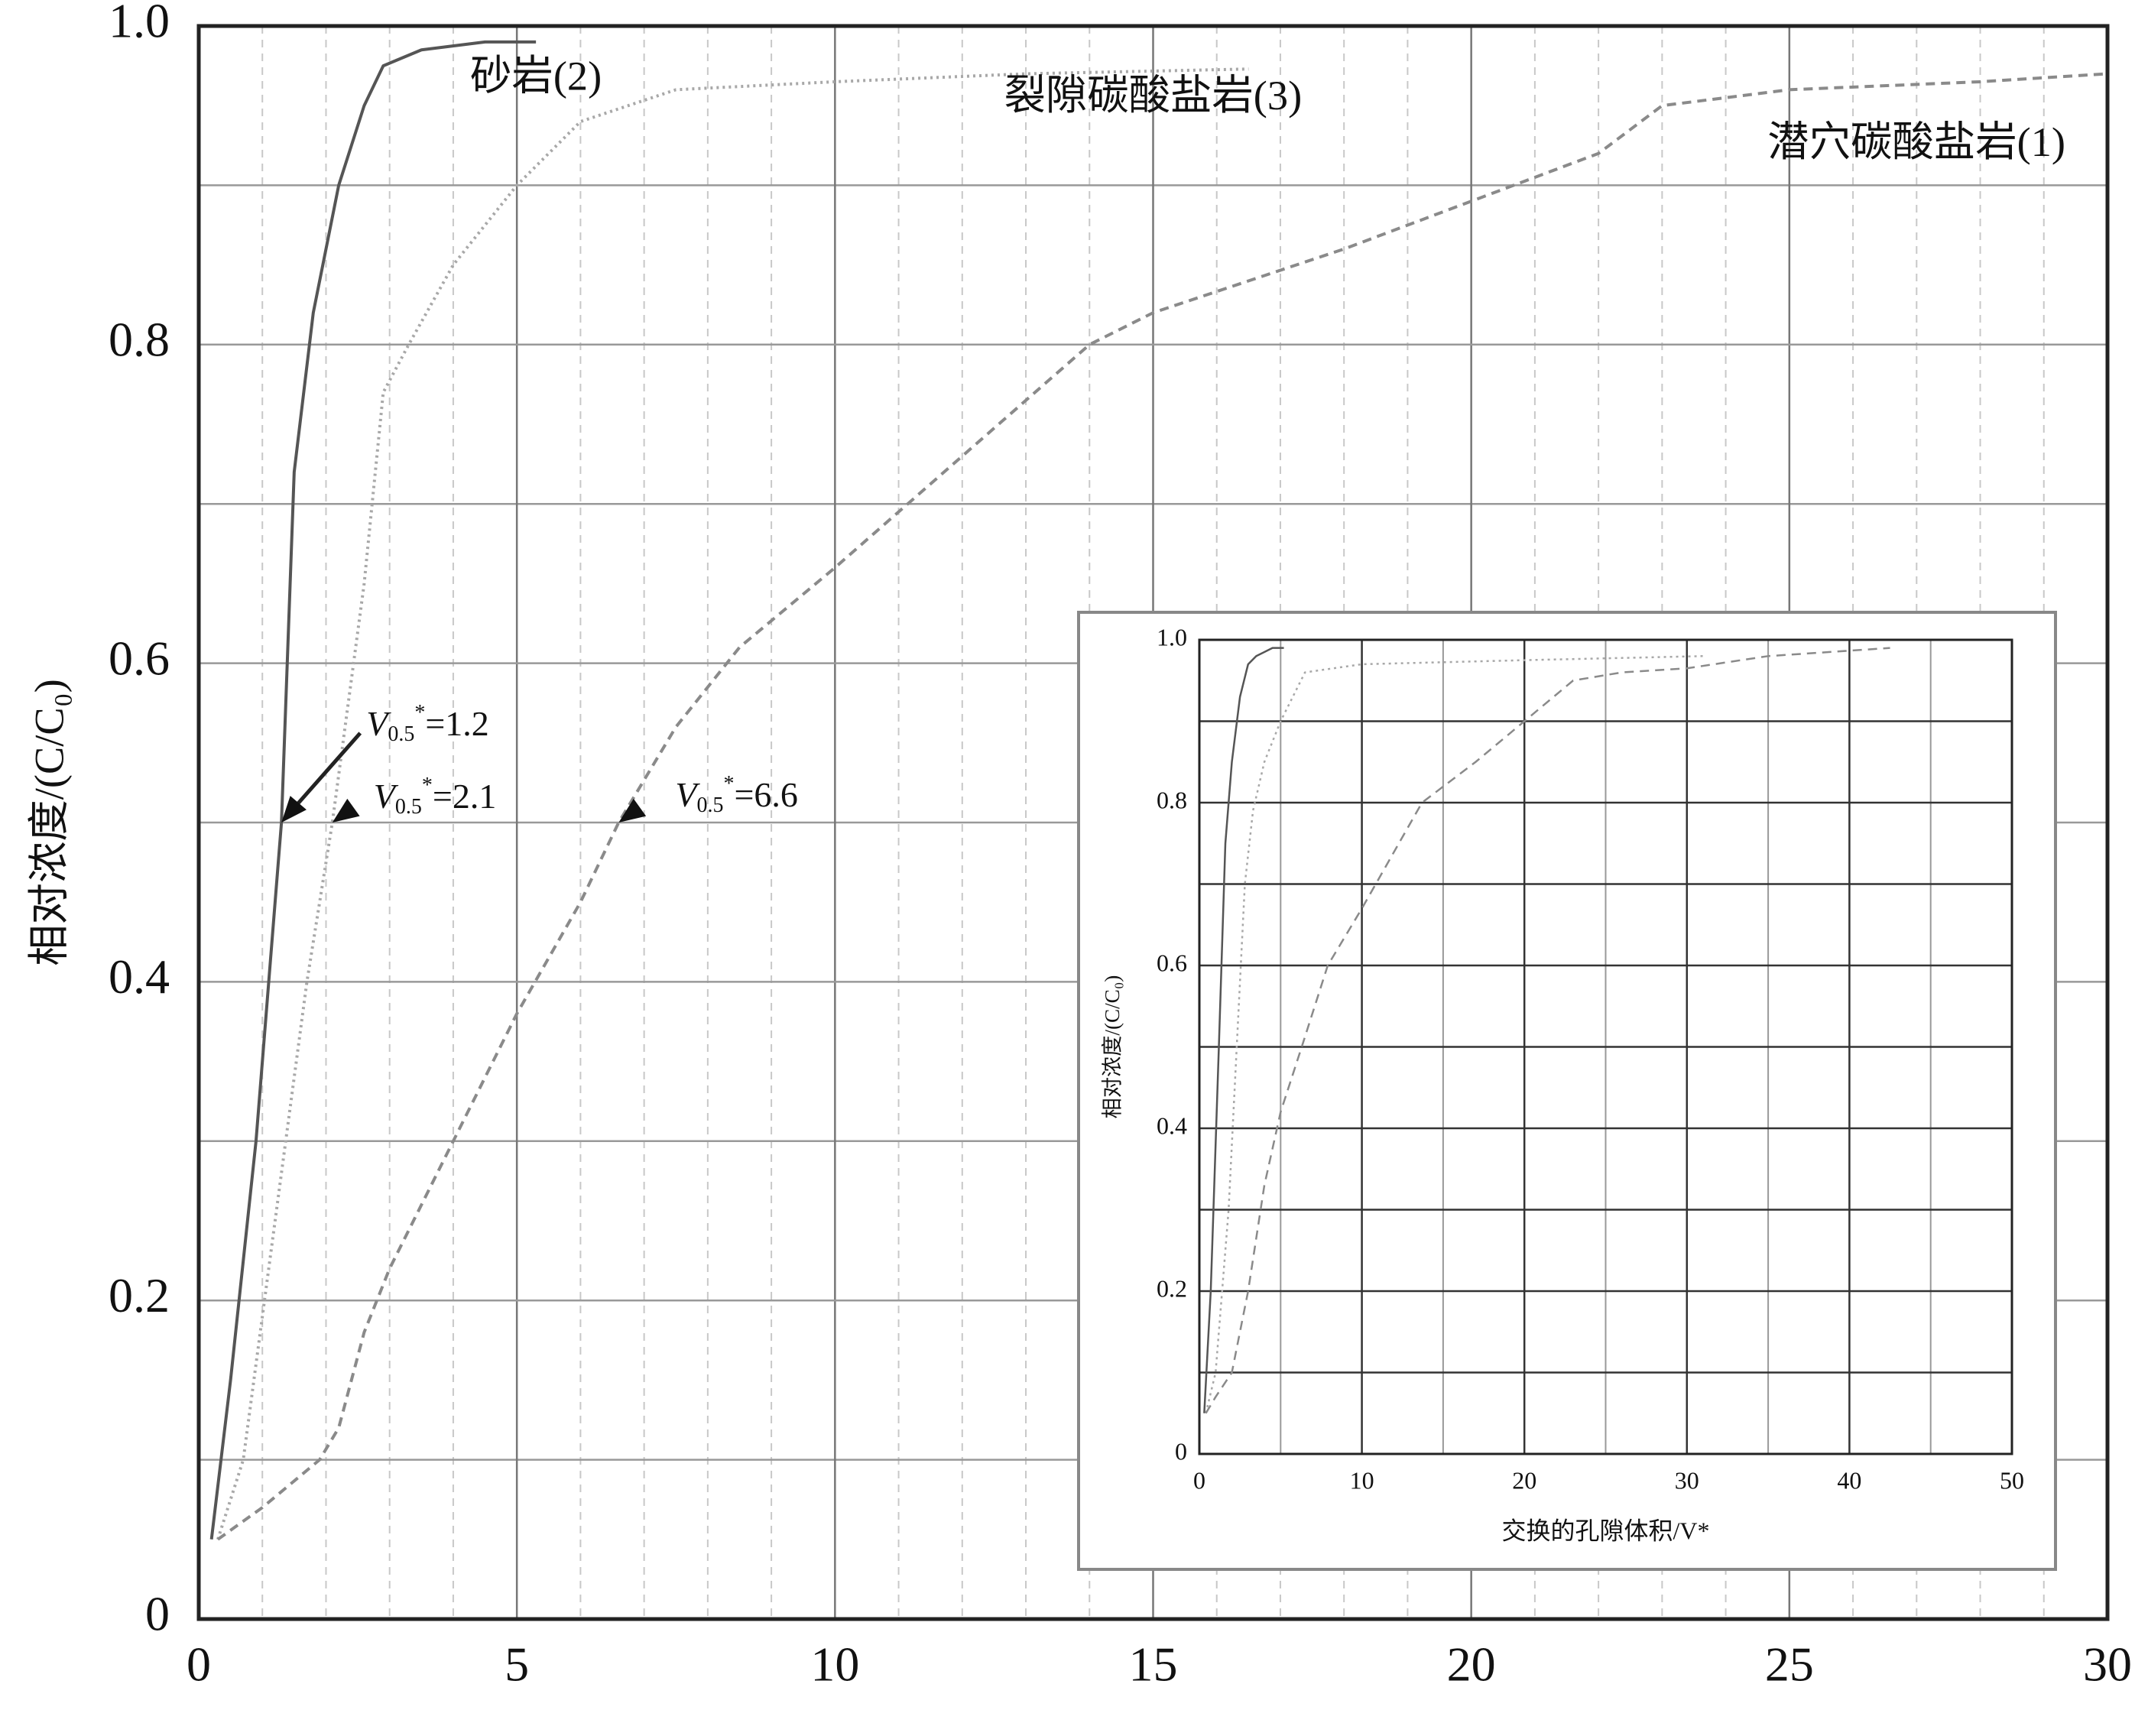  What do you see at coordinates (385, 762) in the screenshot?
I see `annotation: V0.5*=1.2` at bounding box center [385, 762].